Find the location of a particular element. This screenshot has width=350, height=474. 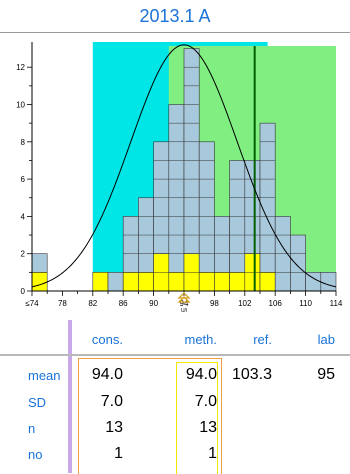

column-header: lab is located at coordinates (326, 339).